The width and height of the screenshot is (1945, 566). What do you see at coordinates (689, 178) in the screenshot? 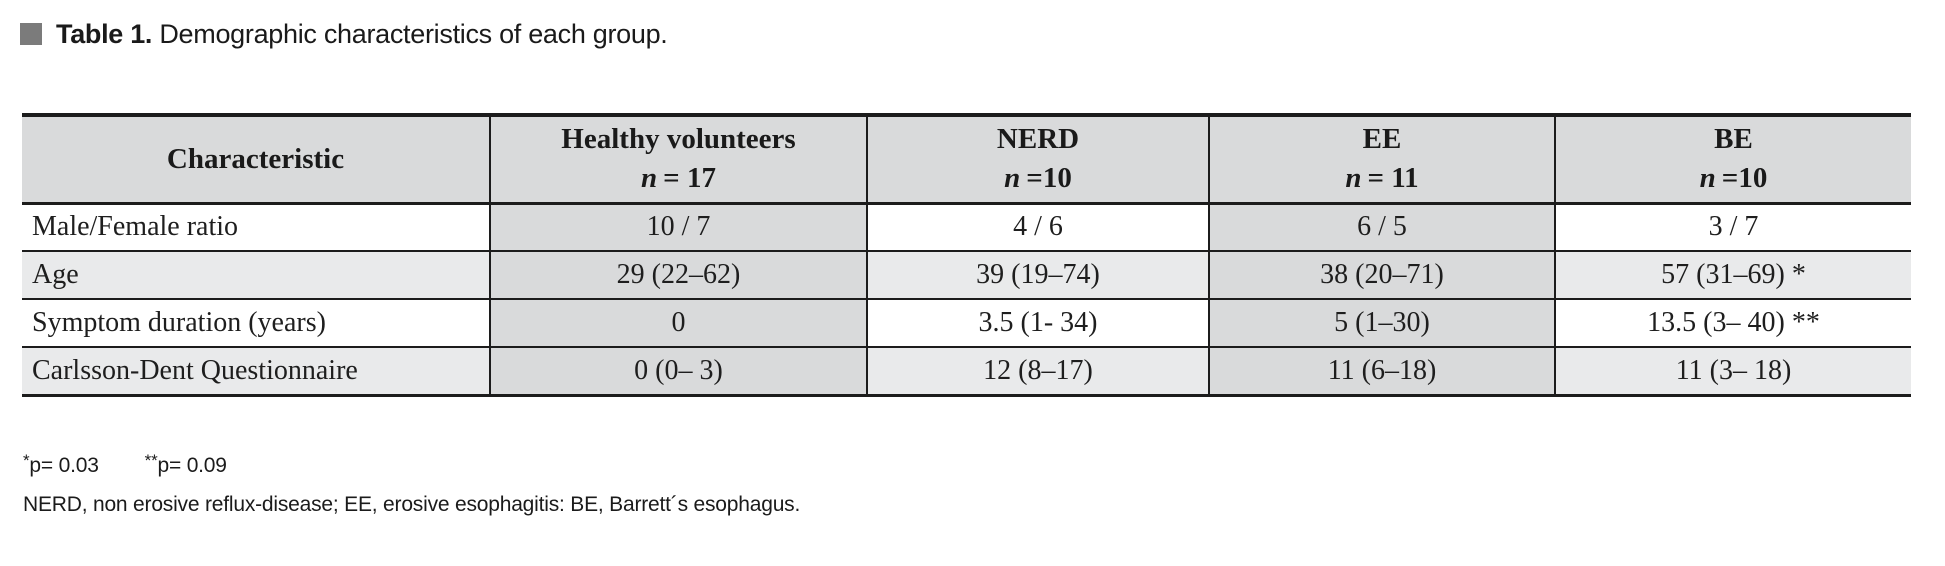
I see `n-count: = 17` at bounding box center [689, 178].